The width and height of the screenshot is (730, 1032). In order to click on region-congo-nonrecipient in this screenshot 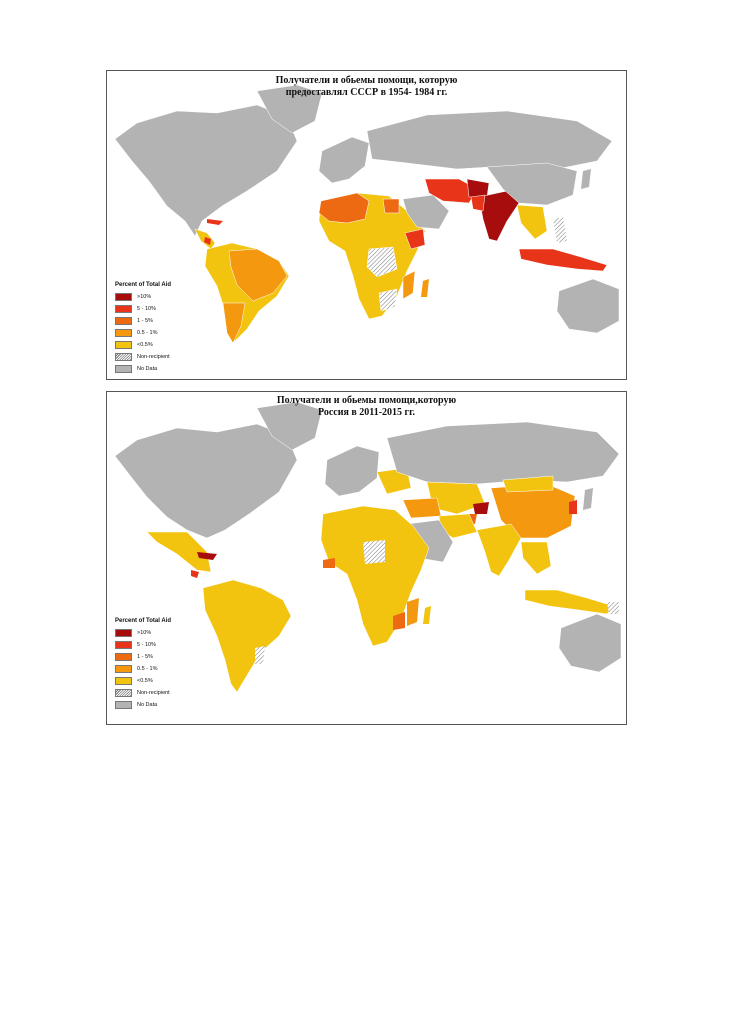, I will do `click(382, 262)`.